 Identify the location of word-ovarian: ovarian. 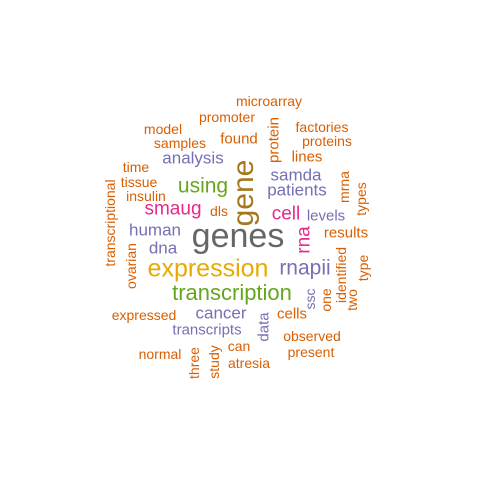
(131, 266).